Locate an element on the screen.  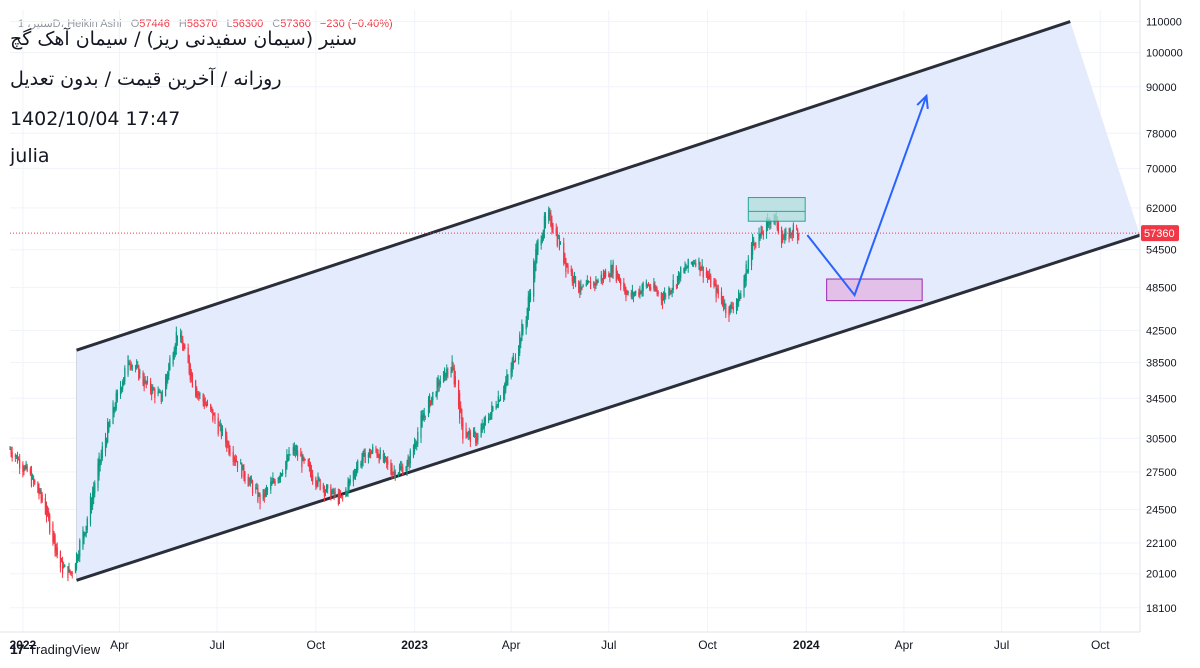
annotation-line-2: روزانه / آخرین قیمت / بدون تعدیل is located at coordinates (146, 79).